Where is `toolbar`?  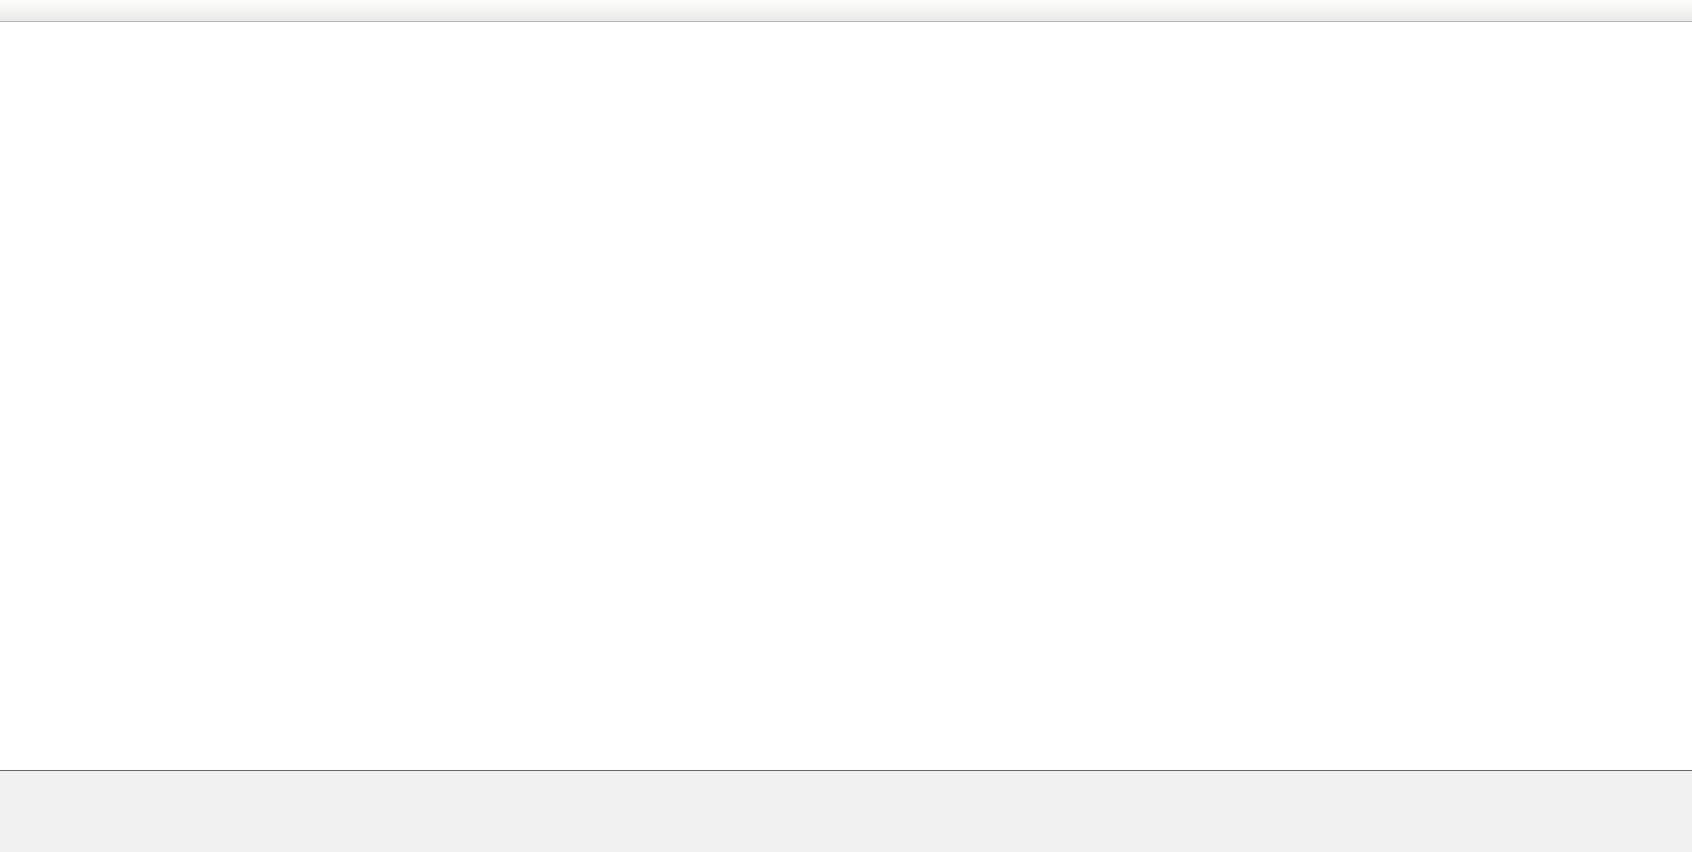
toolbar is located at coordinates (846, 11).